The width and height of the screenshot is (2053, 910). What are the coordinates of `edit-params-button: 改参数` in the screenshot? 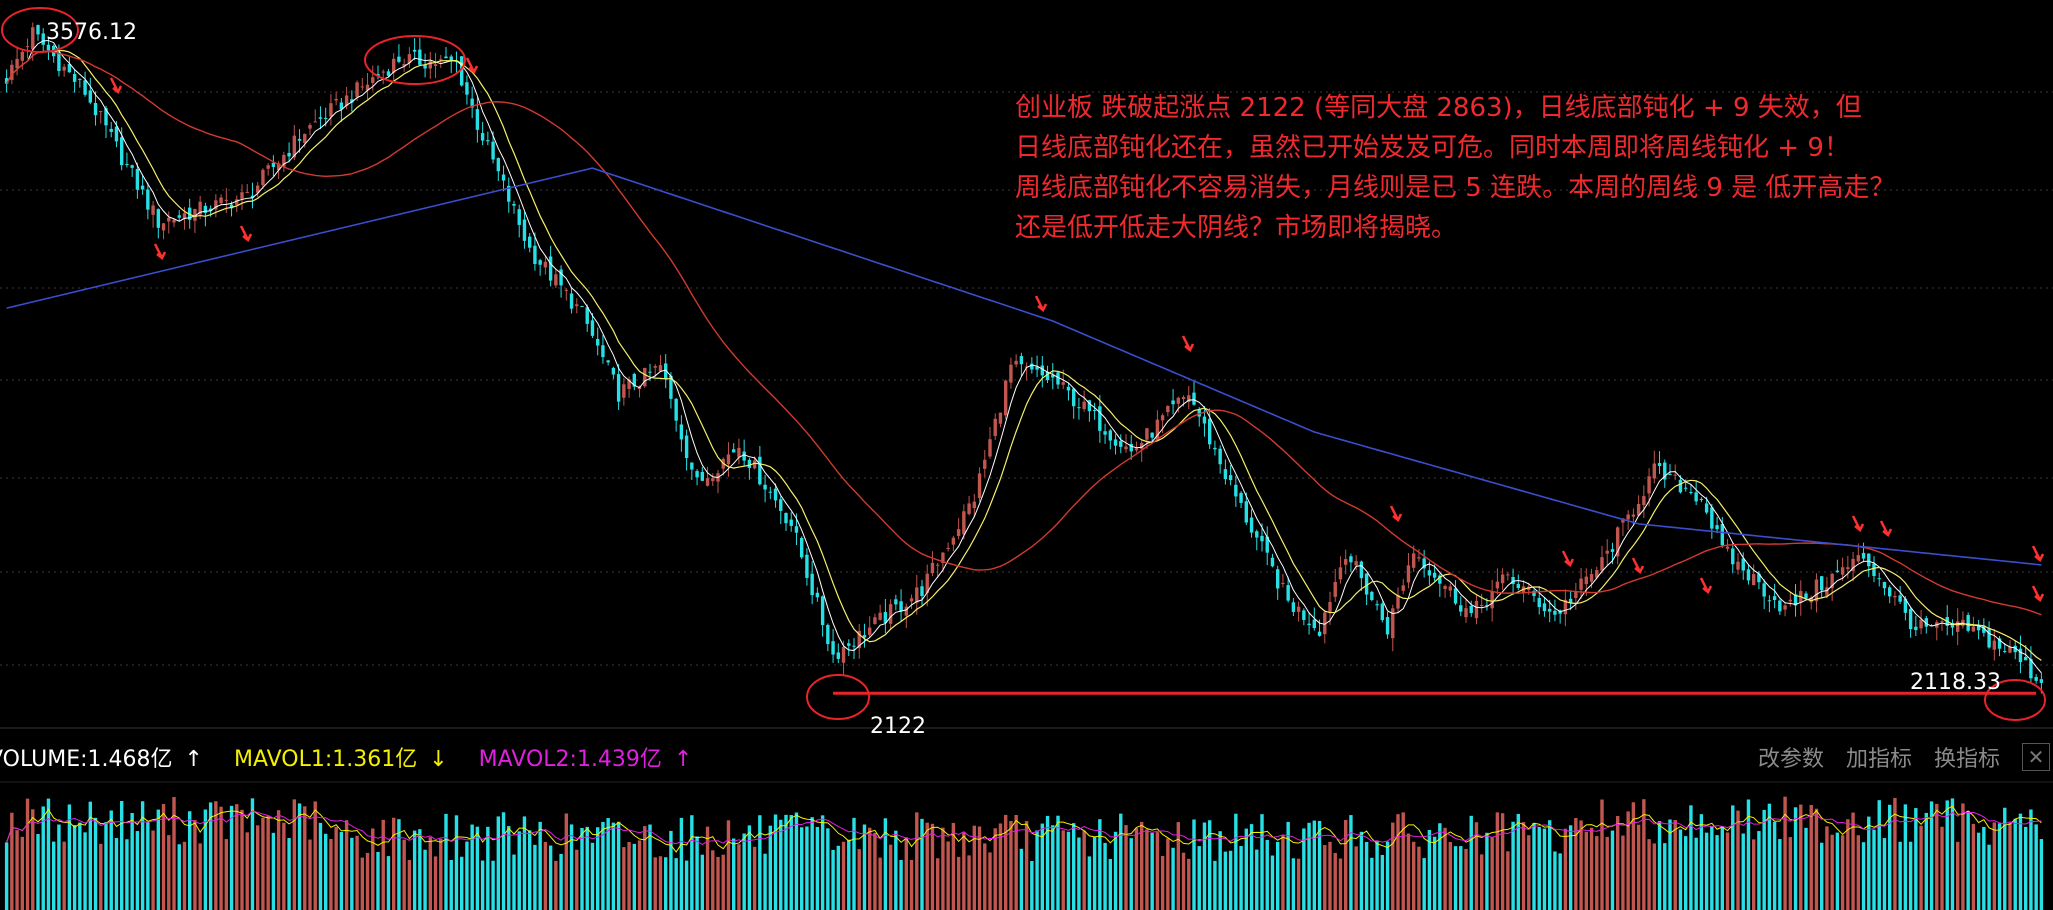 It's located at (1790, 759).